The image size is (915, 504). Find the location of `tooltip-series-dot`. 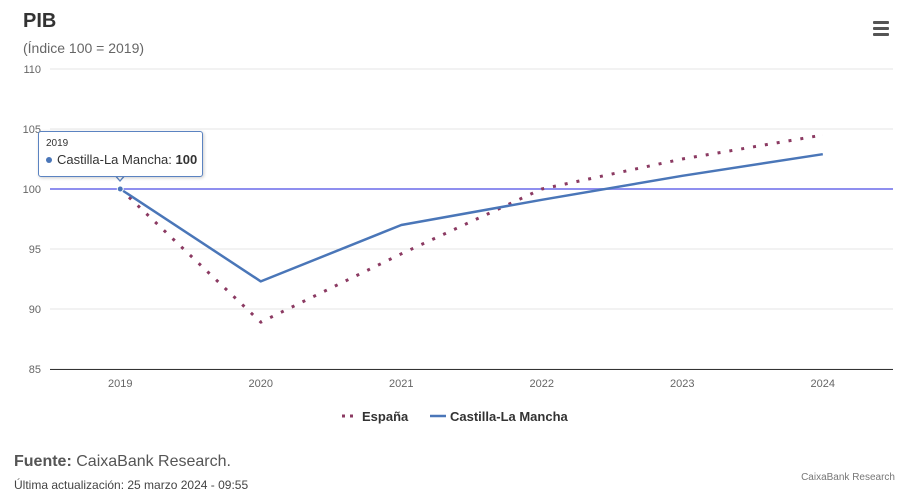

tooltip-series-dot is located at coordinates (49, 159).